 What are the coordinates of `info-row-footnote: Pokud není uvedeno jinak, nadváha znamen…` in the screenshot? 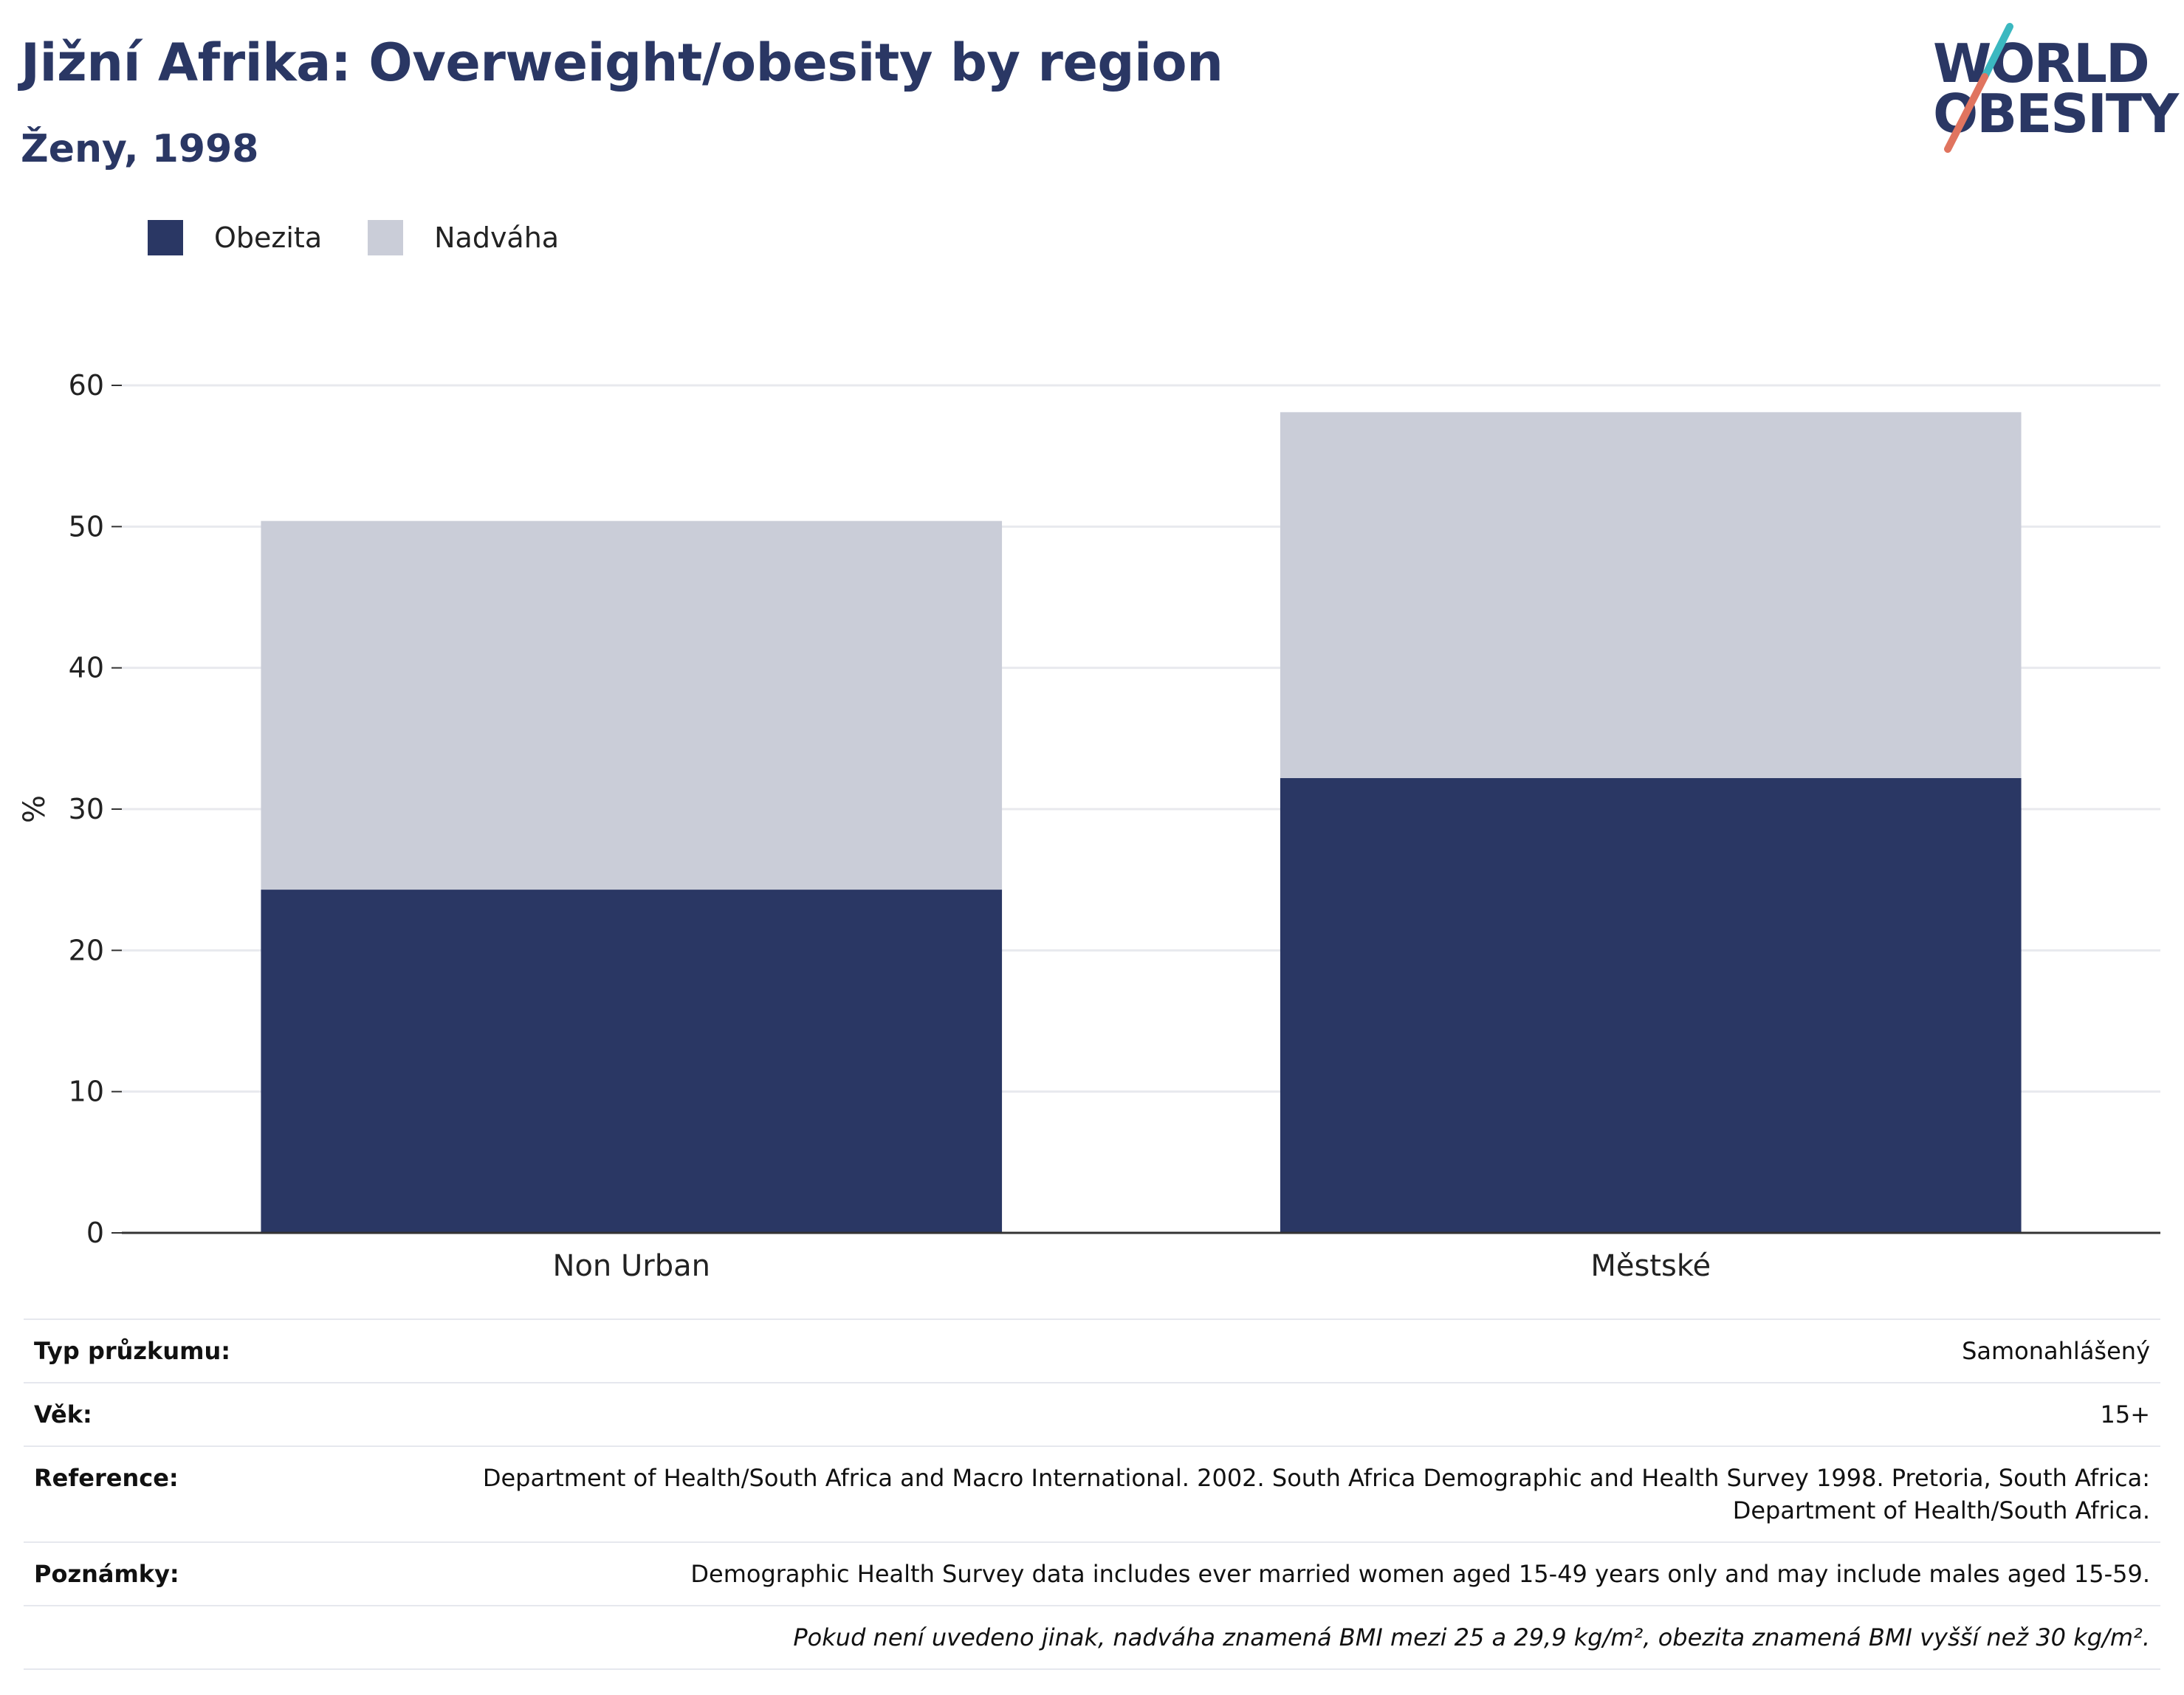 It's located at (1092, 1638).